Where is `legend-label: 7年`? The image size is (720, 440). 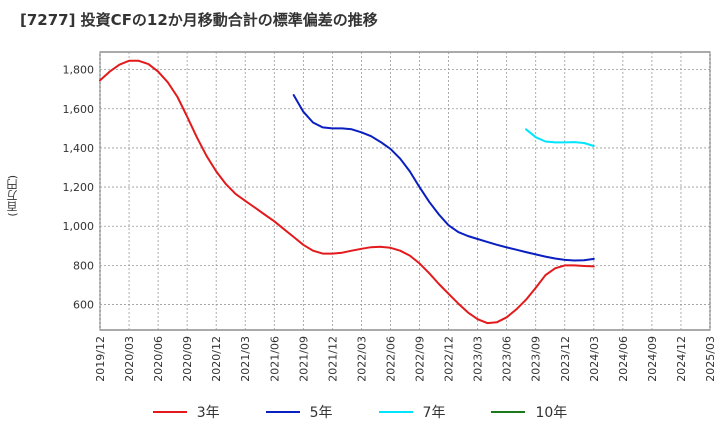 legend-label: 7年 is located at coordinates (434, 413).